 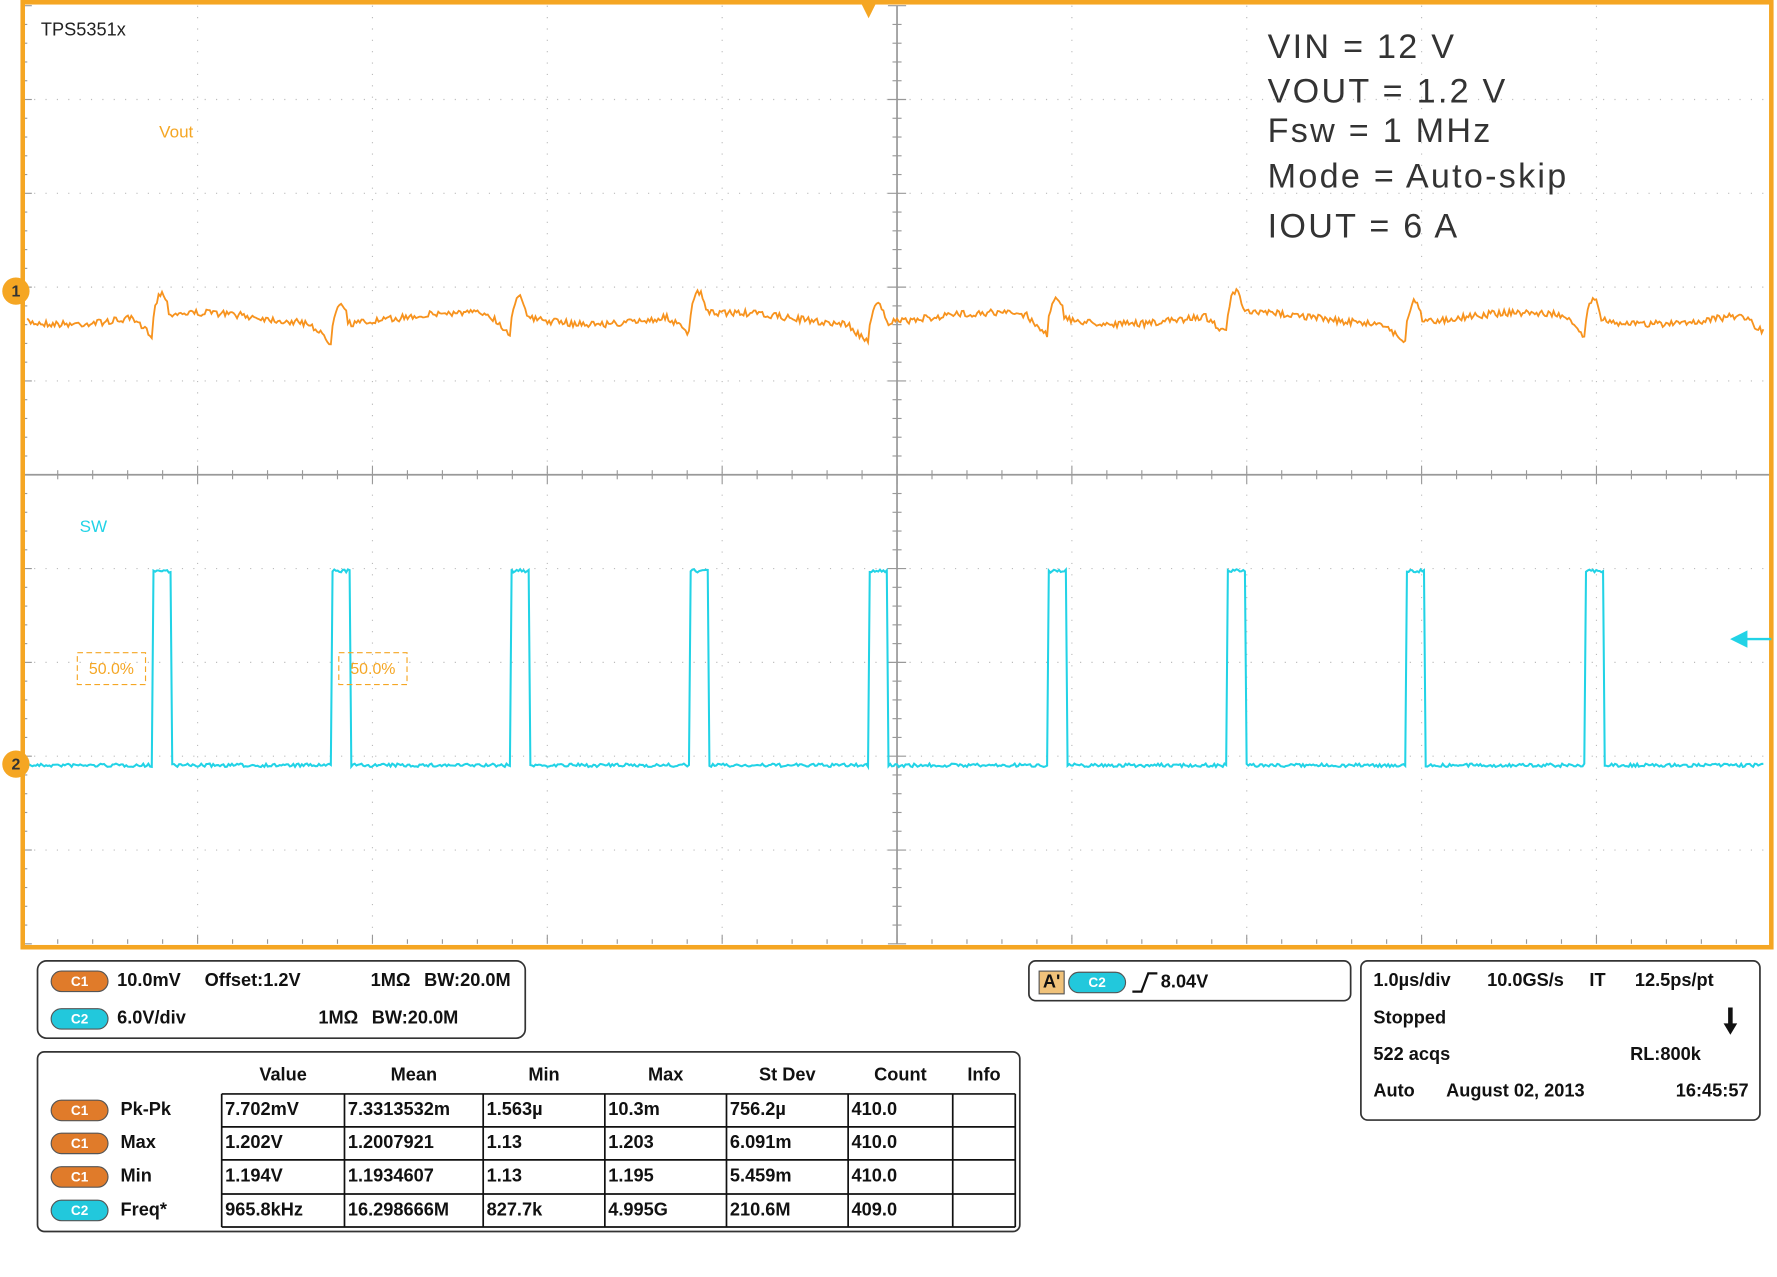 I want to click on panel-text: 965.8kHz, so click(x=264, y=1209).